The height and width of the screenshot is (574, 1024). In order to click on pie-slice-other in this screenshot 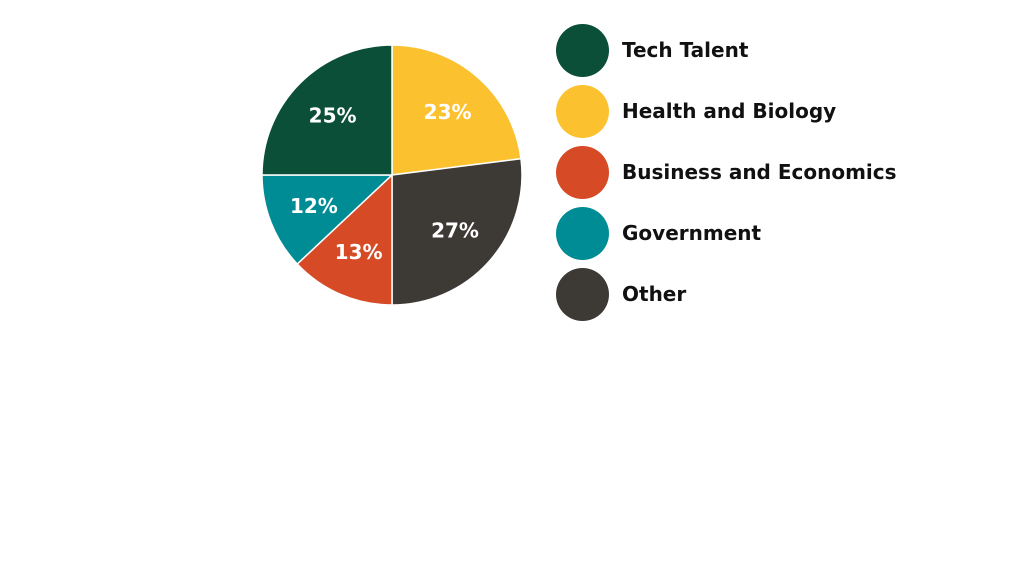, I will do `click(457, 231)`.